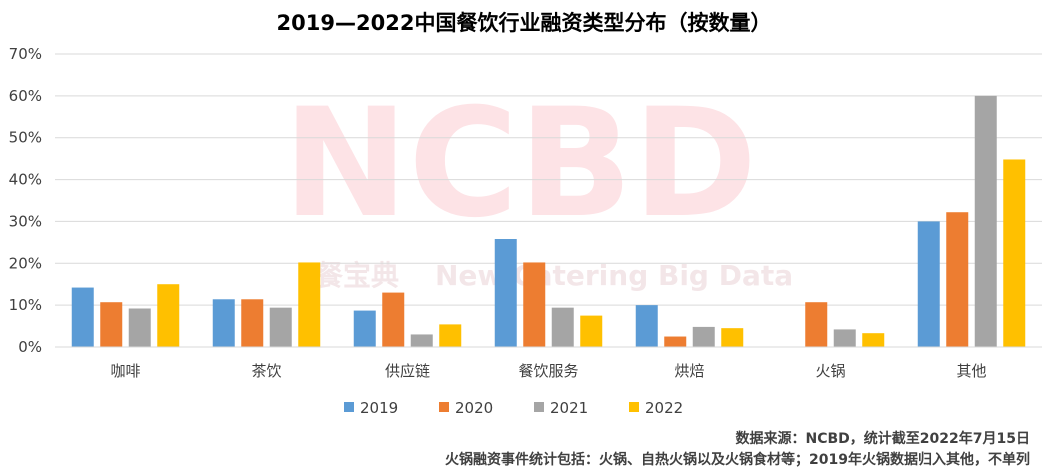  I want to click on x-tick-label: 其他, so click(971, 371).